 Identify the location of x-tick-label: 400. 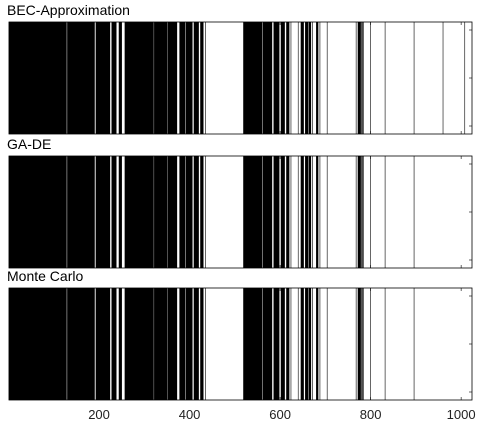
(190, 414).